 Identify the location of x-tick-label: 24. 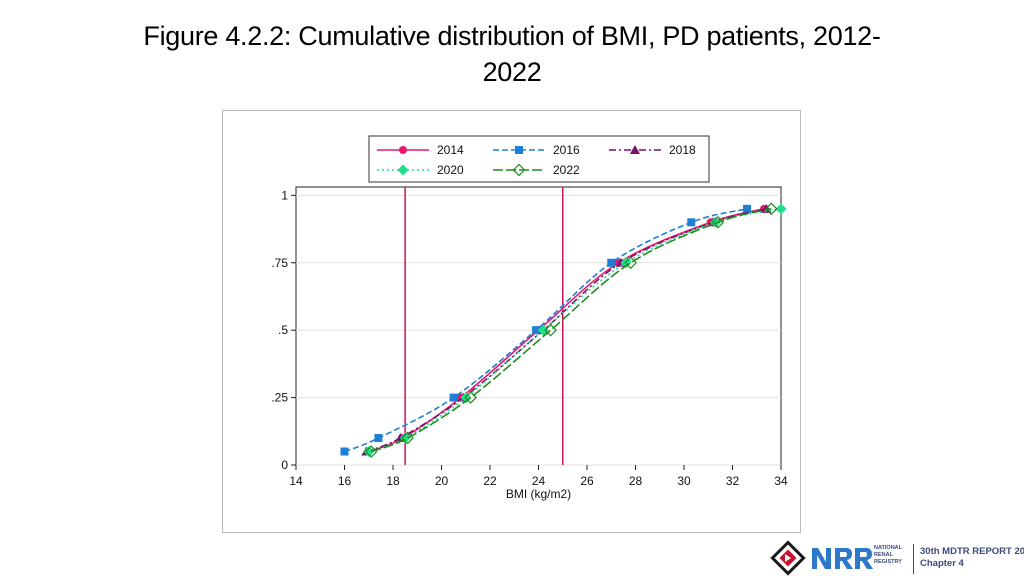
(539, 481).